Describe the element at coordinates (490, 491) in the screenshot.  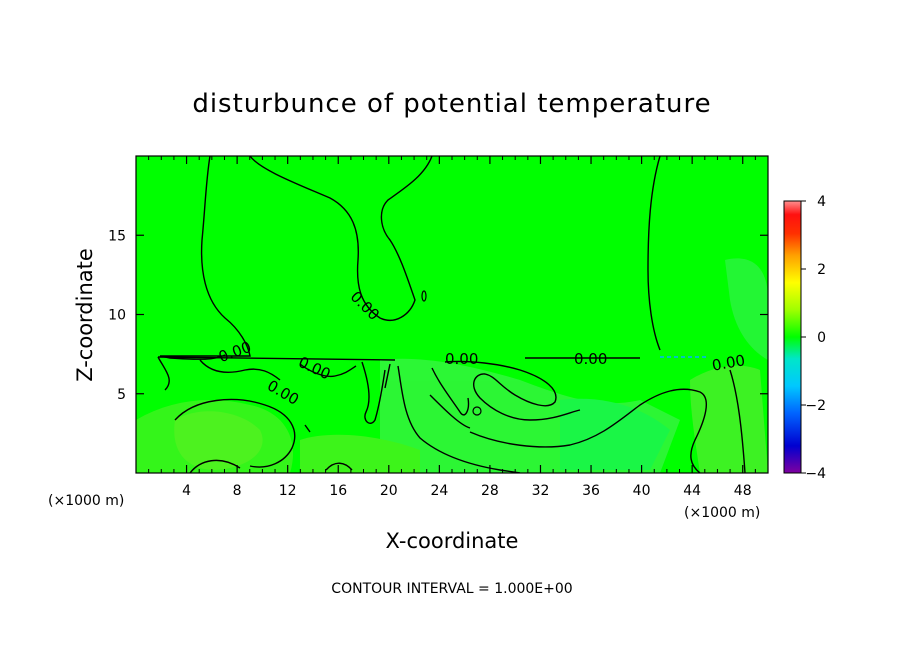
I see `x-tick-label: 28` at that location.